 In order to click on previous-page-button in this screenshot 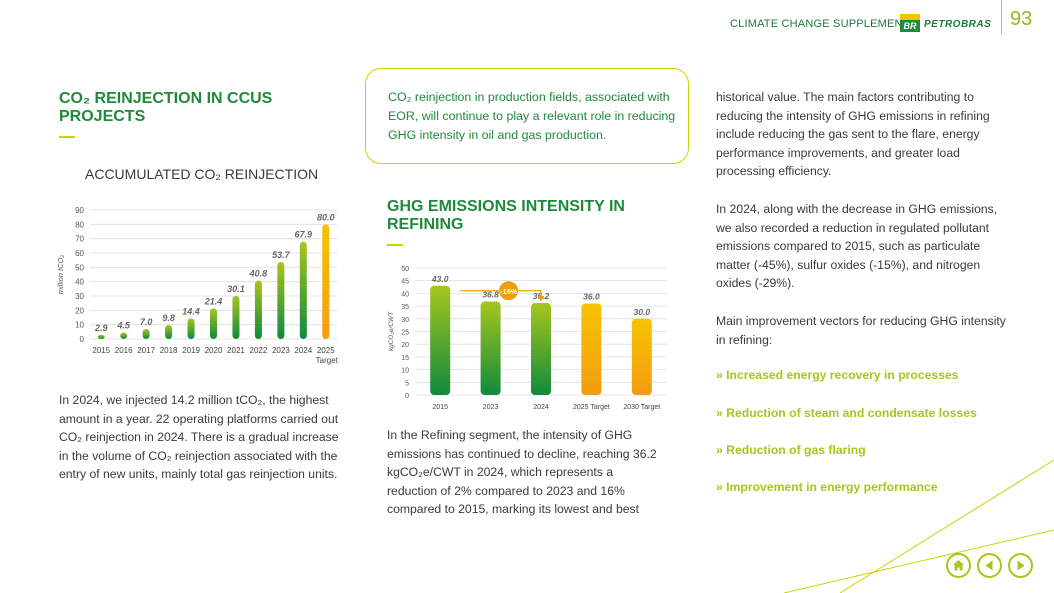, I will do `click(989, 565)`.